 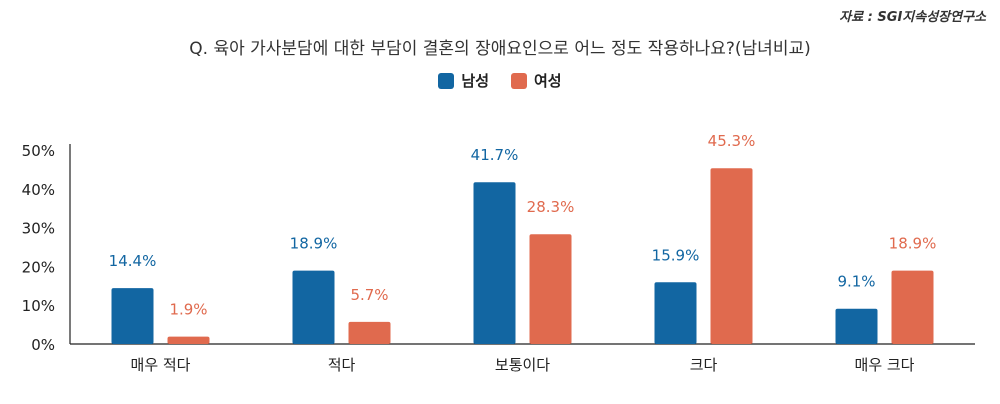 I want to click on x-category-label: 매우 크다, so click(x=885, y=365).